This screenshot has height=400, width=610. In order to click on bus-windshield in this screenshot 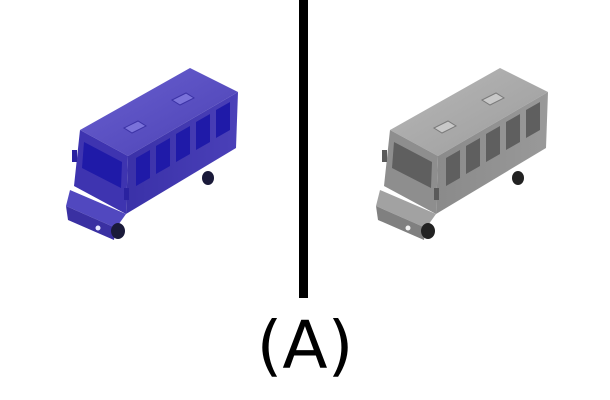, I will do `click(102, 165)`.